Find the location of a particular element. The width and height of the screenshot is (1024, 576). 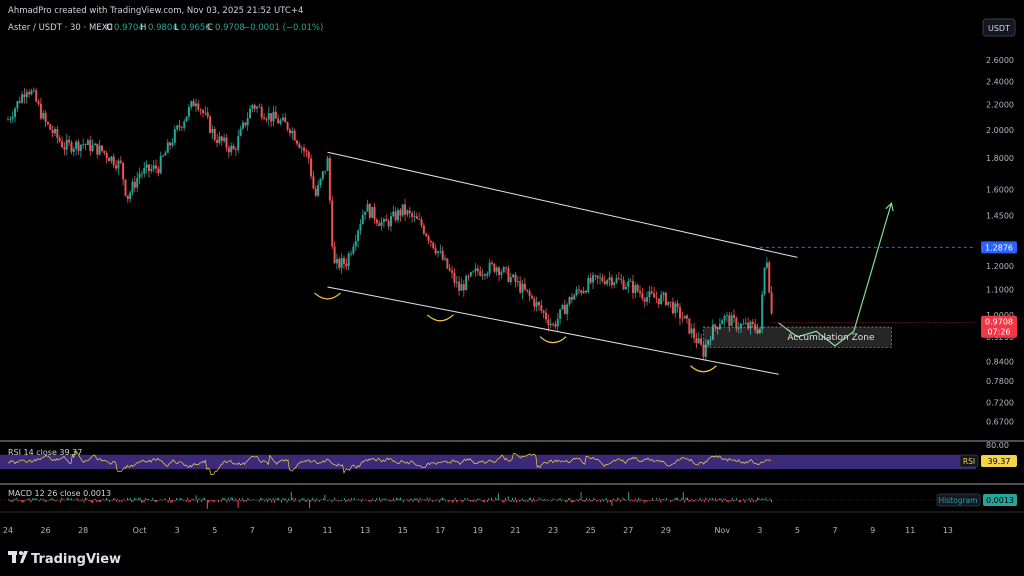

tradingview-logo: TradingView is located at coordinates (64, 559).